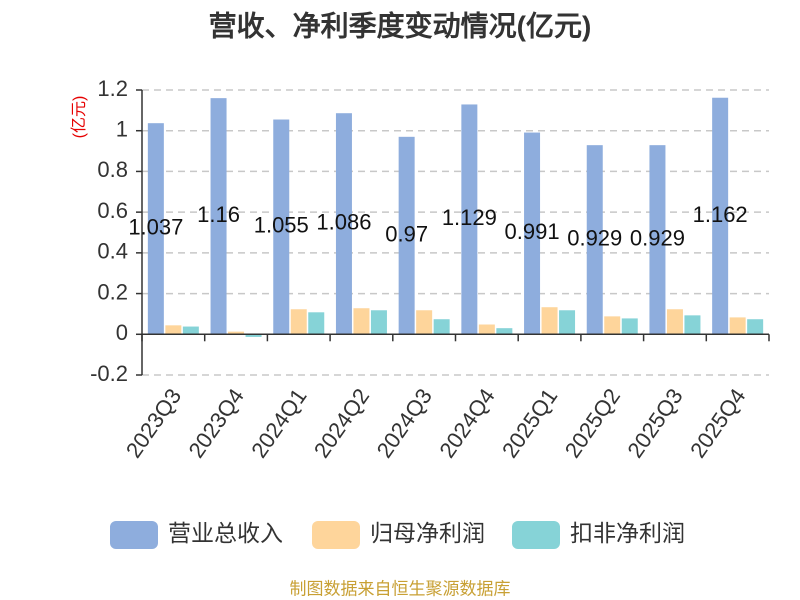 This screenshot has width=800, height=600. I want to click on legend-item-revenue: 营业总收入, so click(196, 534).